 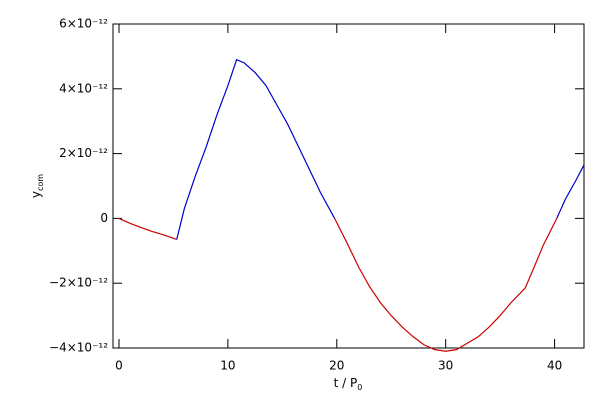 I want to click on y-tick-label: 6×10⁻¹², so click(x=83, y=24).